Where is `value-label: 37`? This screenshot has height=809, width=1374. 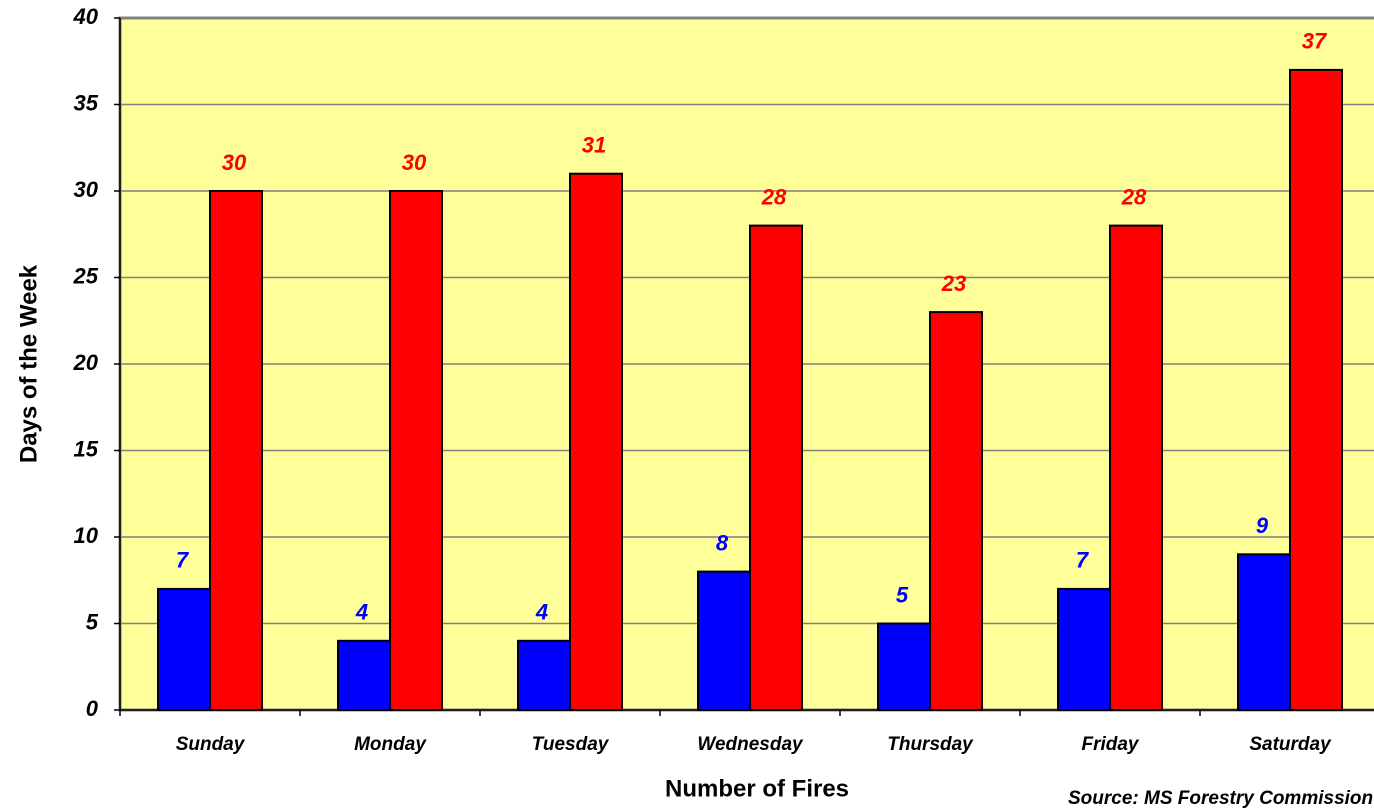 value-label: 37 is located at coordinates (1315, 41).